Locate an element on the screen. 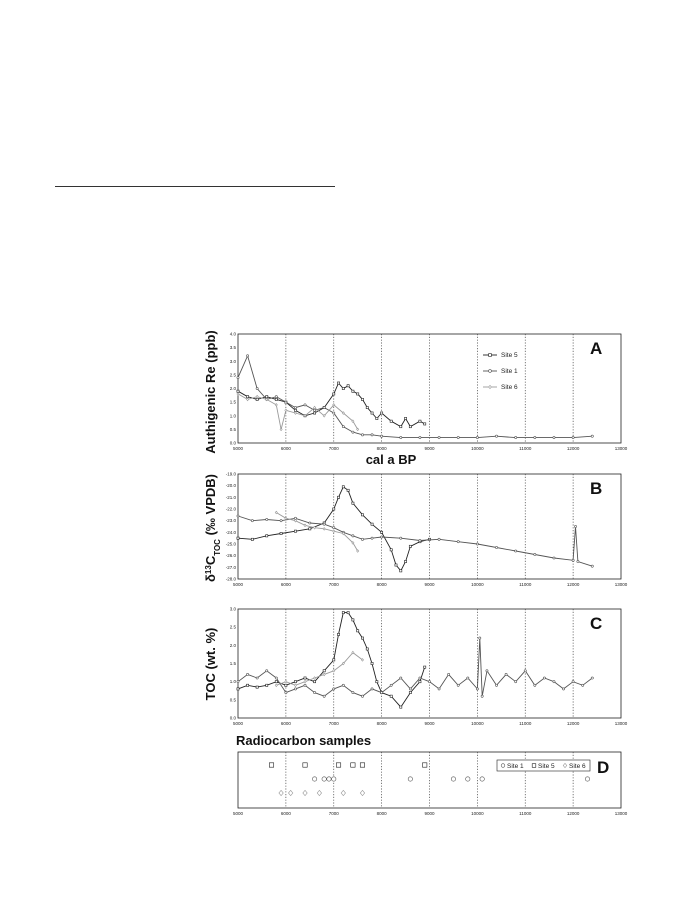 The height and width of the screenshot is (900, 682). legend-label: Site 5 is located at coordinates (546, 766).